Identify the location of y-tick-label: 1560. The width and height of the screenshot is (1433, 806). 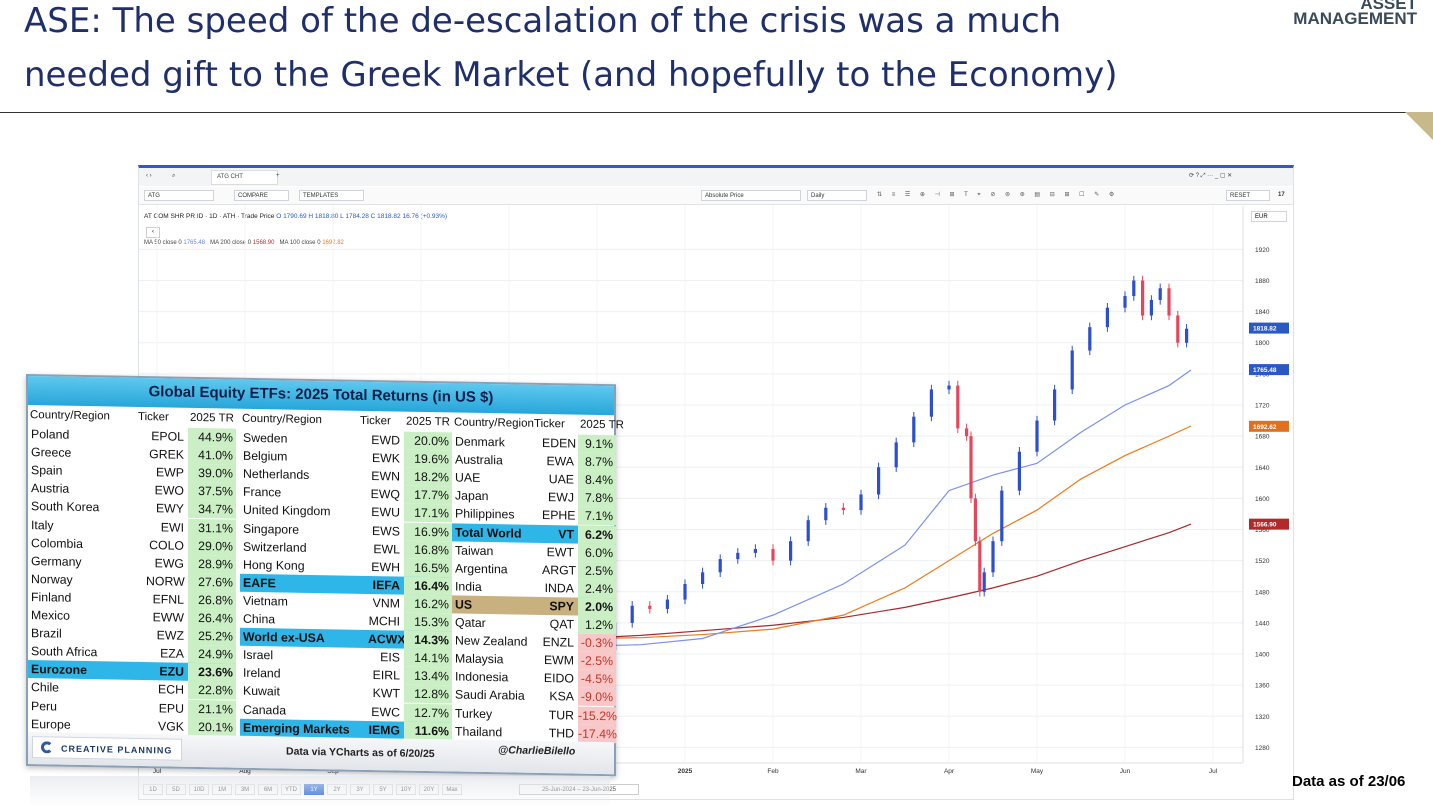
(1262, 530).